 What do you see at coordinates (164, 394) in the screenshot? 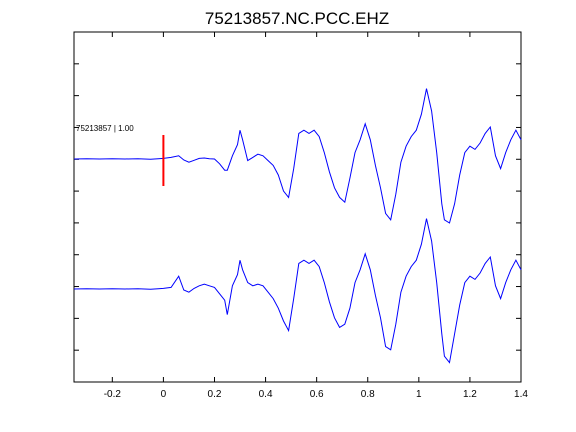
I see `x-tick-label: 0` at bounding box center [164, 394].